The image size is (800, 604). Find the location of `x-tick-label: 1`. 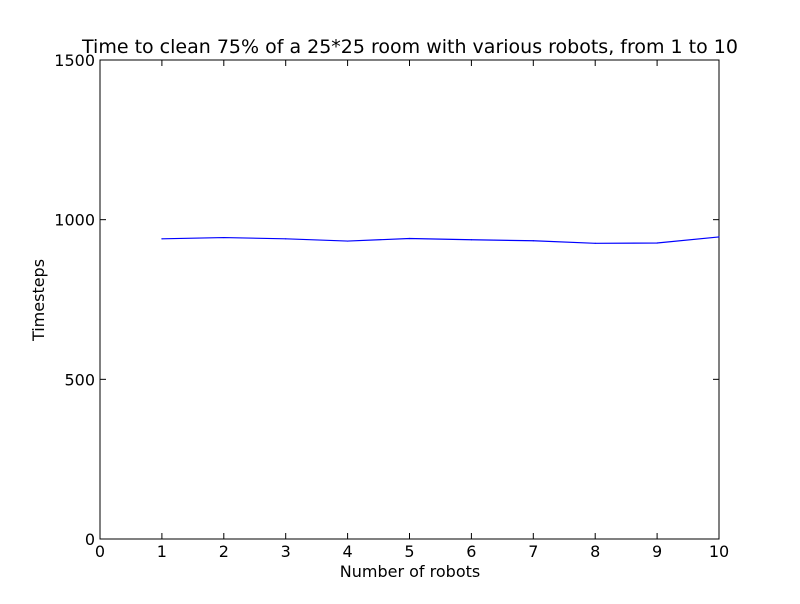

x-tick-label: 1 is located at coordinates (162, 551).